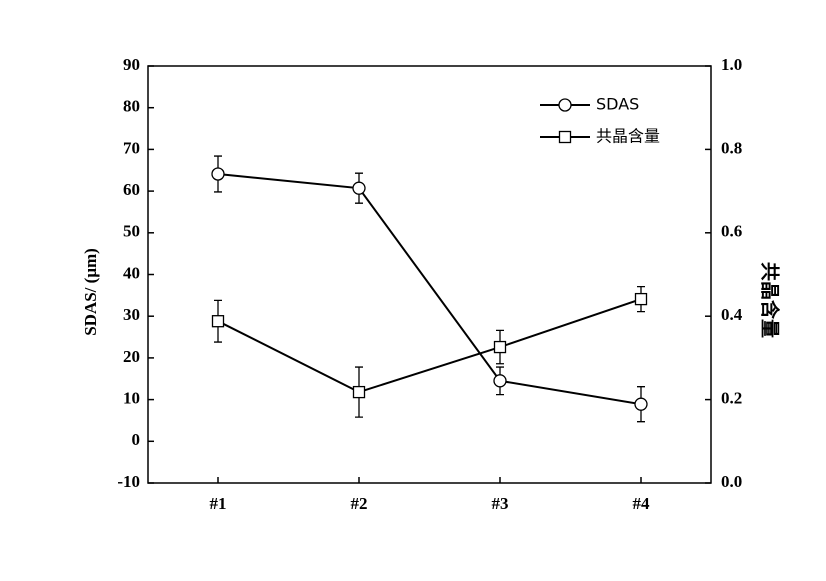 The image size is (826, 581). What do you see at coordinates (131, 189) in the screenshot?
I see `y-tick-label: 60` at bounding box center [131, 189].